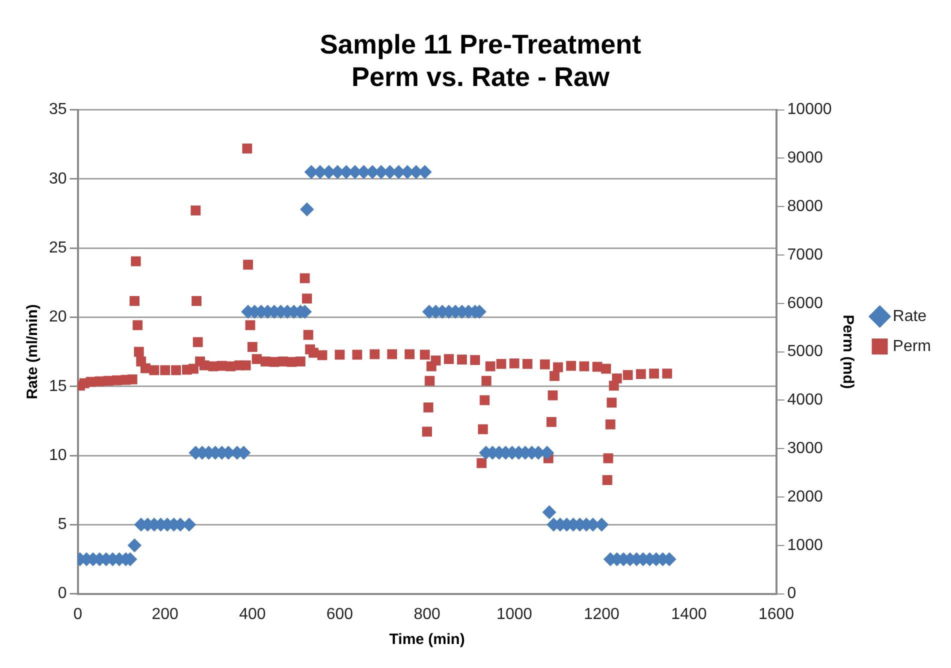  What do you see at coordinates (805, 158) in the screenshot?
I see `y2-tick-label: 9000` at bounding box center [805, 158].